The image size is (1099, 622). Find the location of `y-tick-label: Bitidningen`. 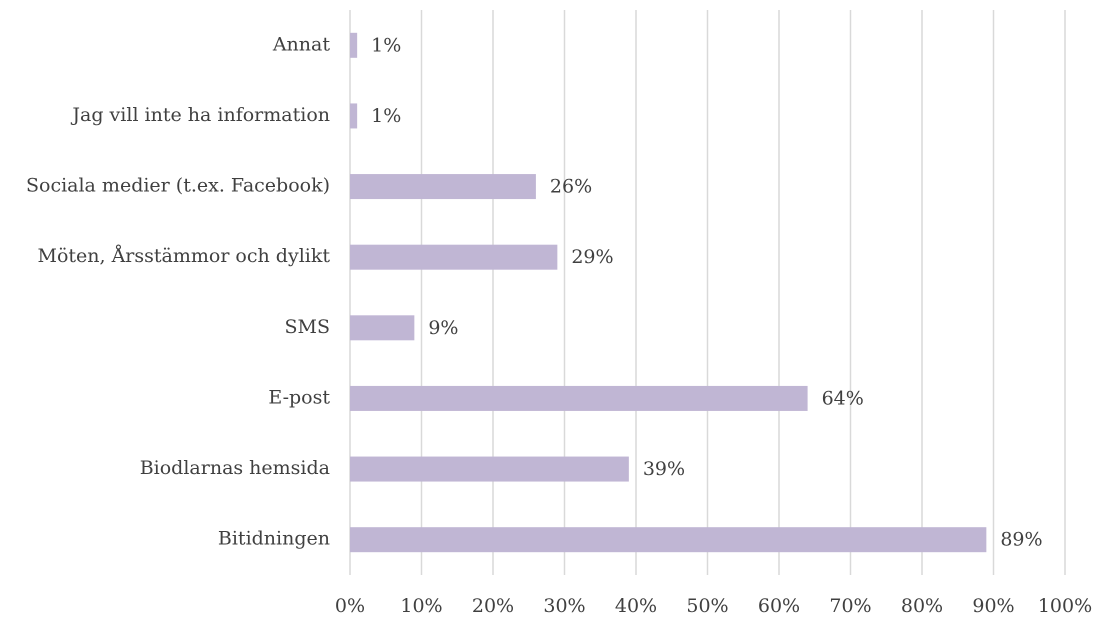

y-tick-label: Bitidningen is located at coordinates (274, 539).